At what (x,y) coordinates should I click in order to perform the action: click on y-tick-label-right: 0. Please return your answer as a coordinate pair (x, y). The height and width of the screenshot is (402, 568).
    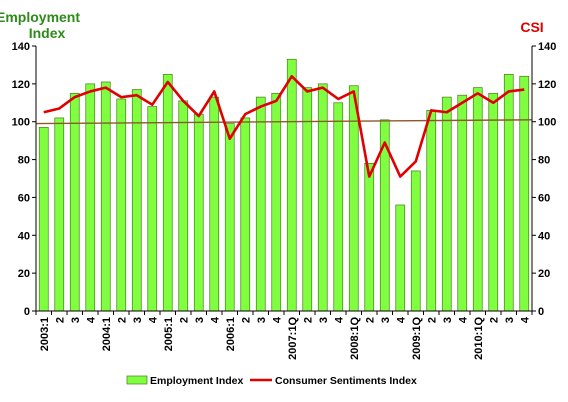
    Looking at the image, I should click on (541, 312).